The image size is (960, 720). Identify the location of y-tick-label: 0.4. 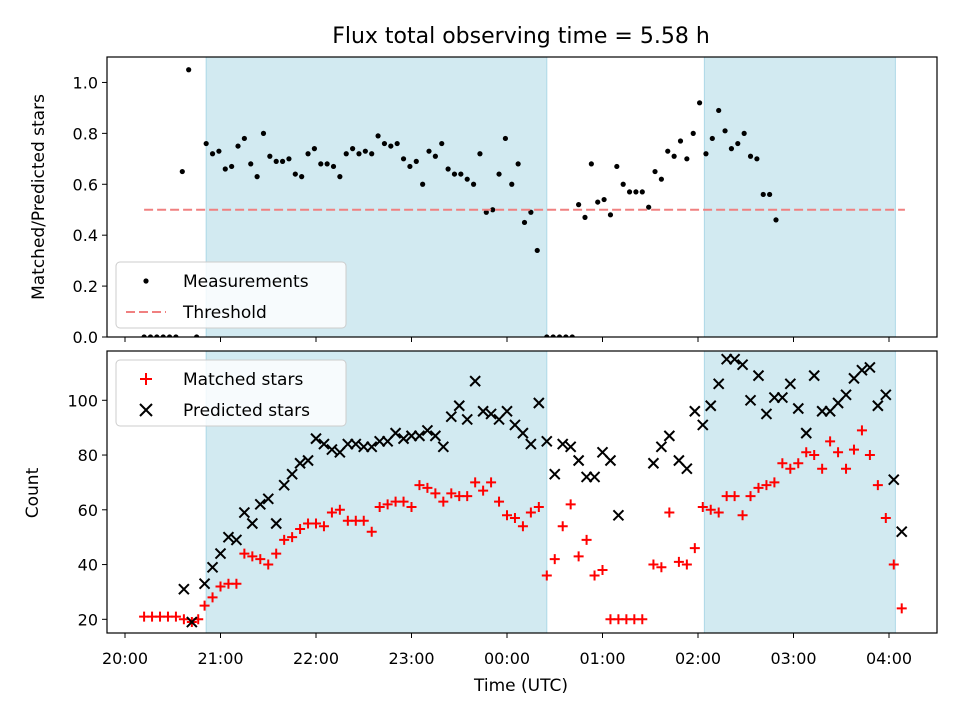
(85, 235).